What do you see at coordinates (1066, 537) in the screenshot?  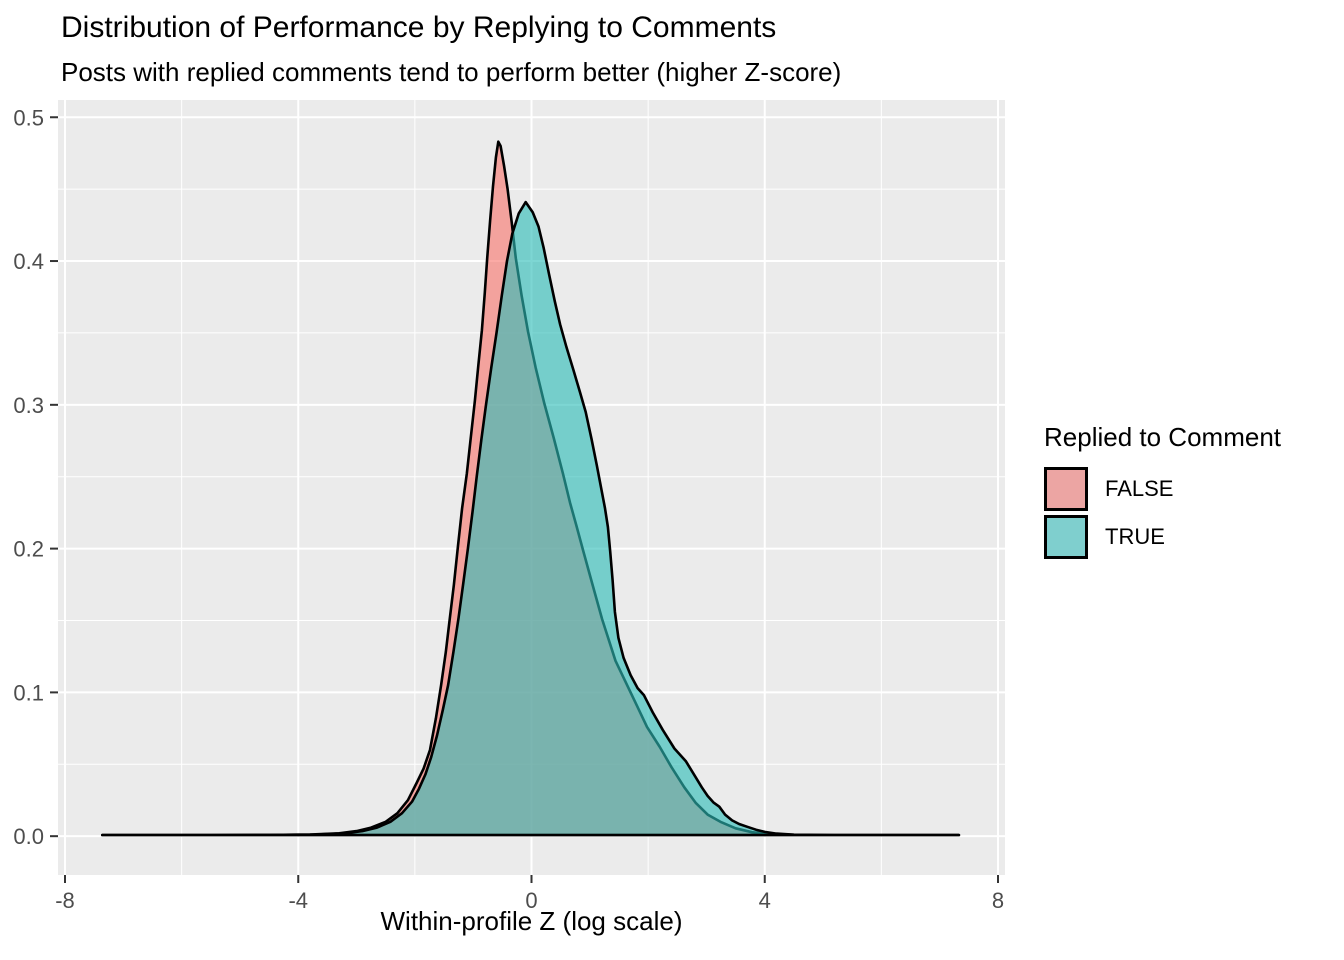 I see `legend-swatch-true` at bounding box center [1066, 537].